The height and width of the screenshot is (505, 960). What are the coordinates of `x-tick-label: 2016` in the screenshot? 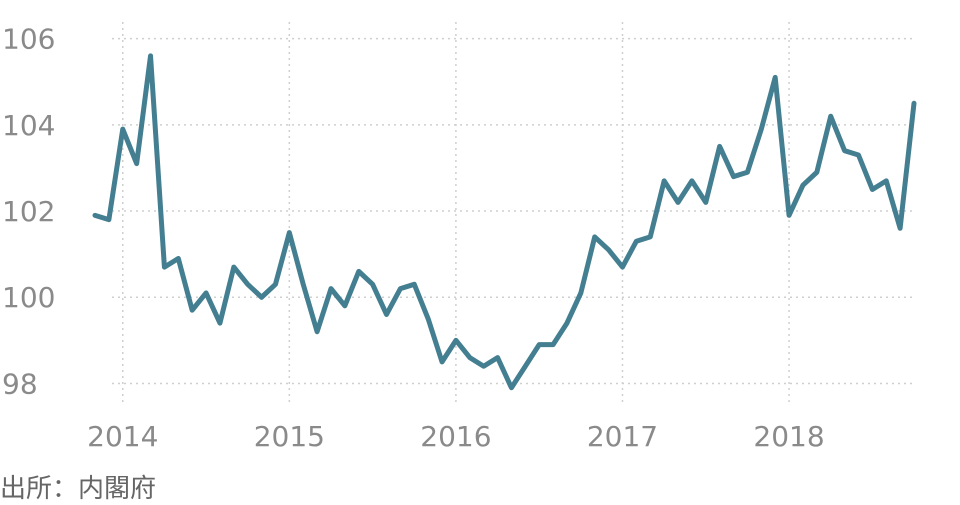 It's located at (455, 436).